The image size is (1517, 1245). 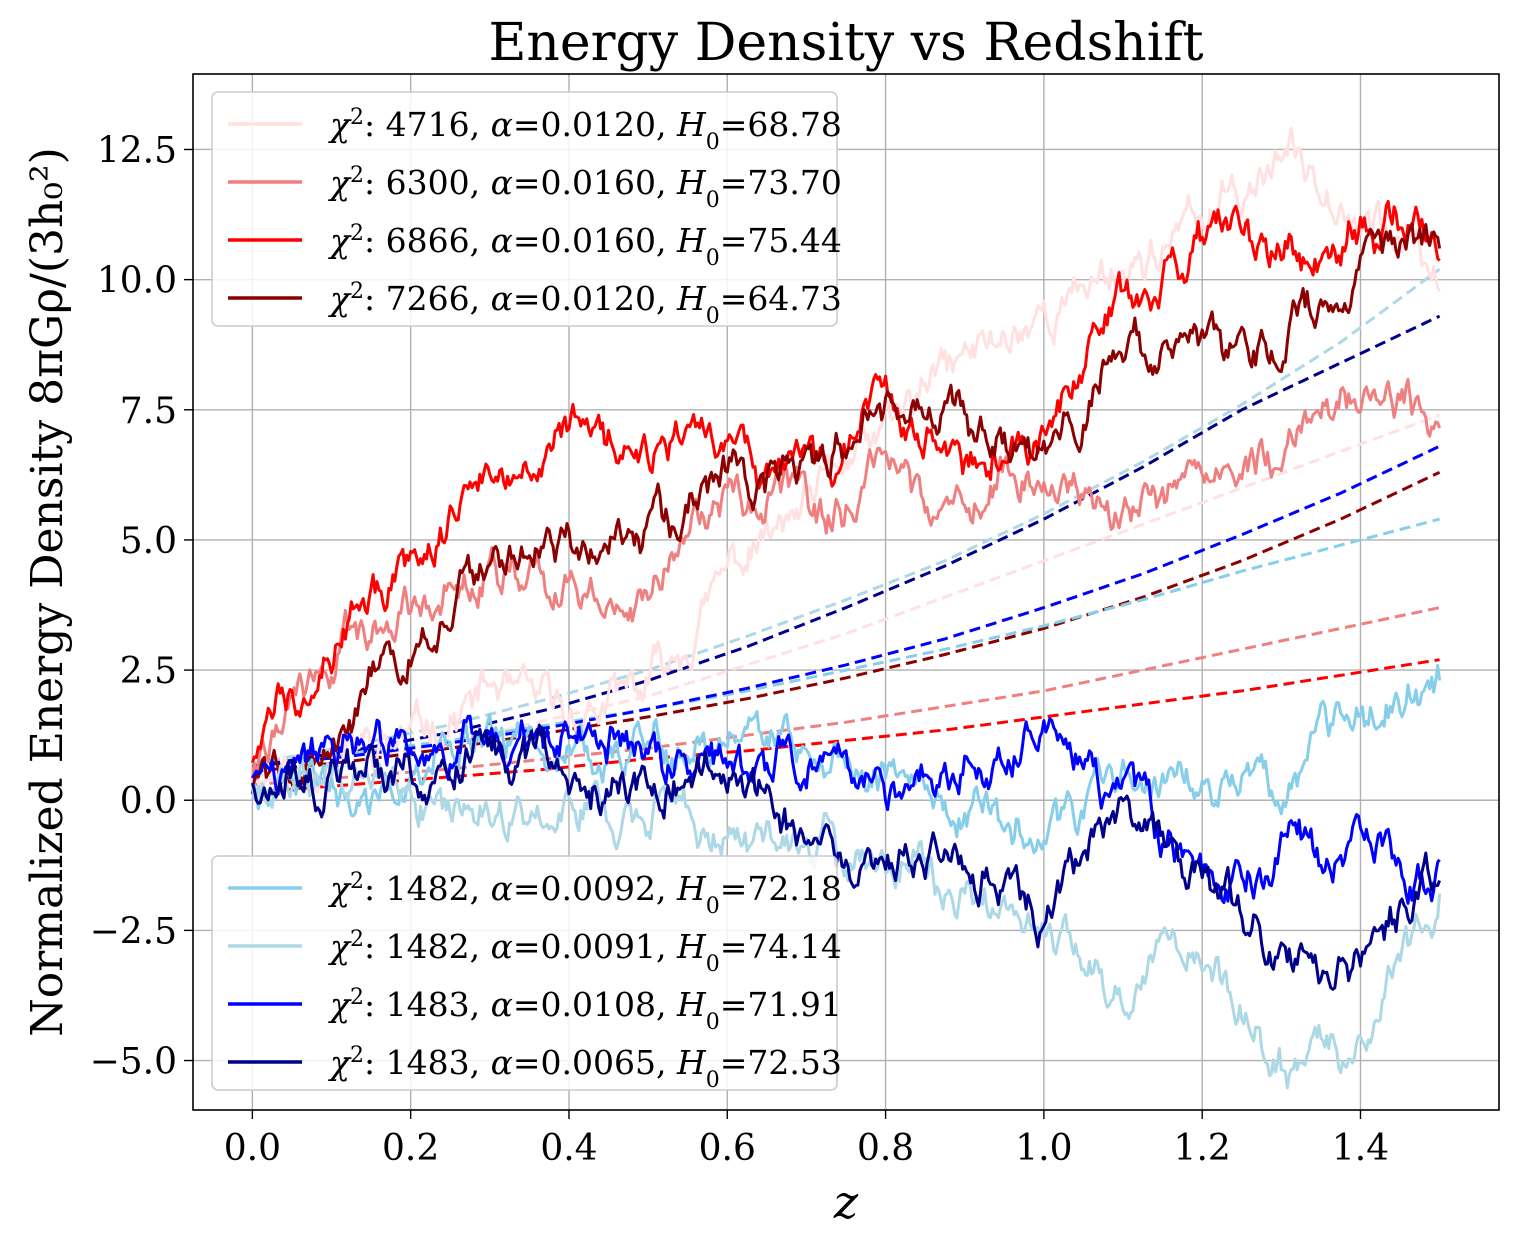 I want to click on x-tick-label: 0.0, so click(x=252, y=1148).